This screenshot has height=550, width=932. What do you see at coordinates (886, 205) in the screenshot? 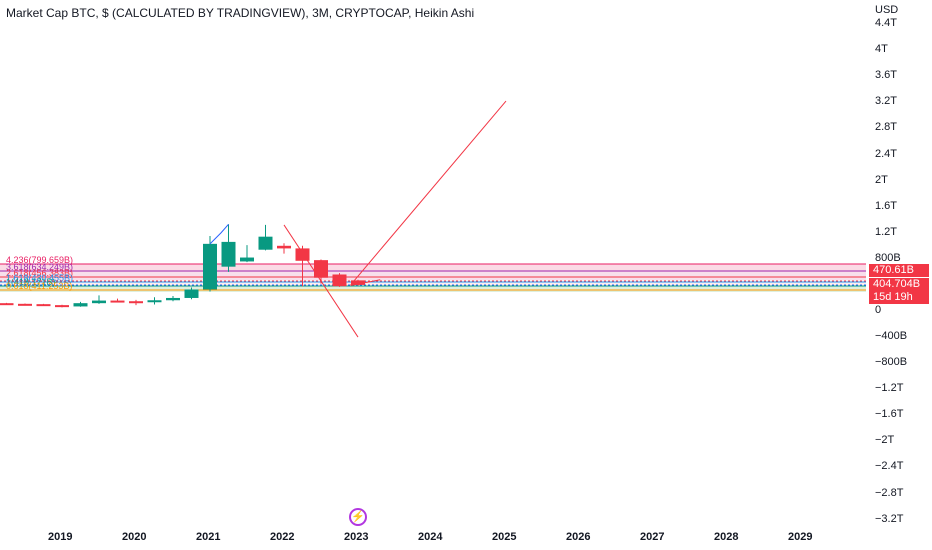
I see `price-tick-label: 1.6T` at bounding box center [886, 205].